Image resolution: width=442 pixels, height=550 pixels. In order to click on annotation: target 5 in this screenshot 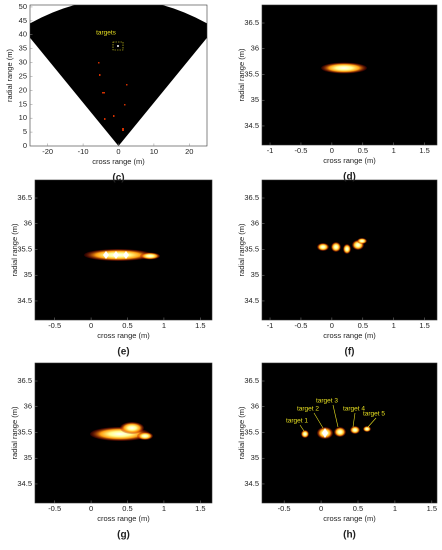, I will do `click(374, 414)`.